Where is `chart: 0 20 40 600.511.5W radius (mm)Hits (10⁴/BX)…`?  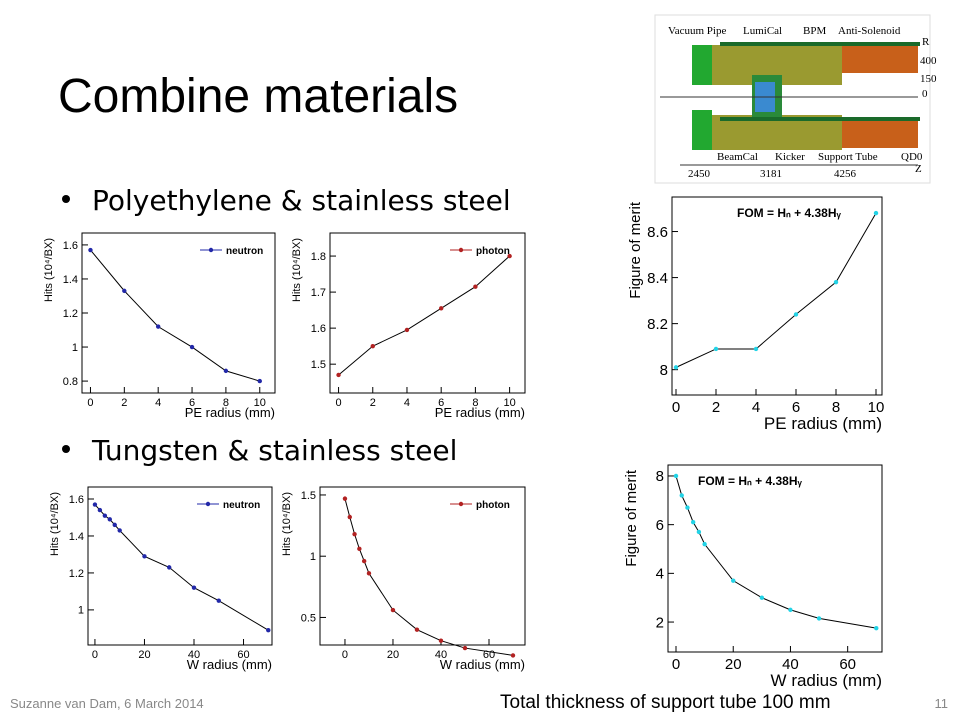 chart: 0 20 40 600.511.5W radius (mm)Hits (10⁴/BX)… is located at coordinates (403, 579).